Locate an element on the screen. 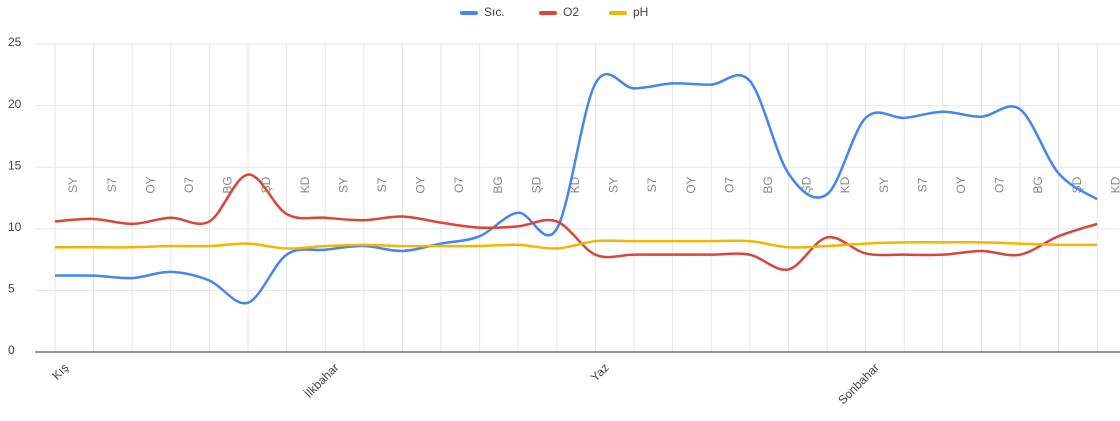  legend-label: pH is located at coordinates (640, 12).